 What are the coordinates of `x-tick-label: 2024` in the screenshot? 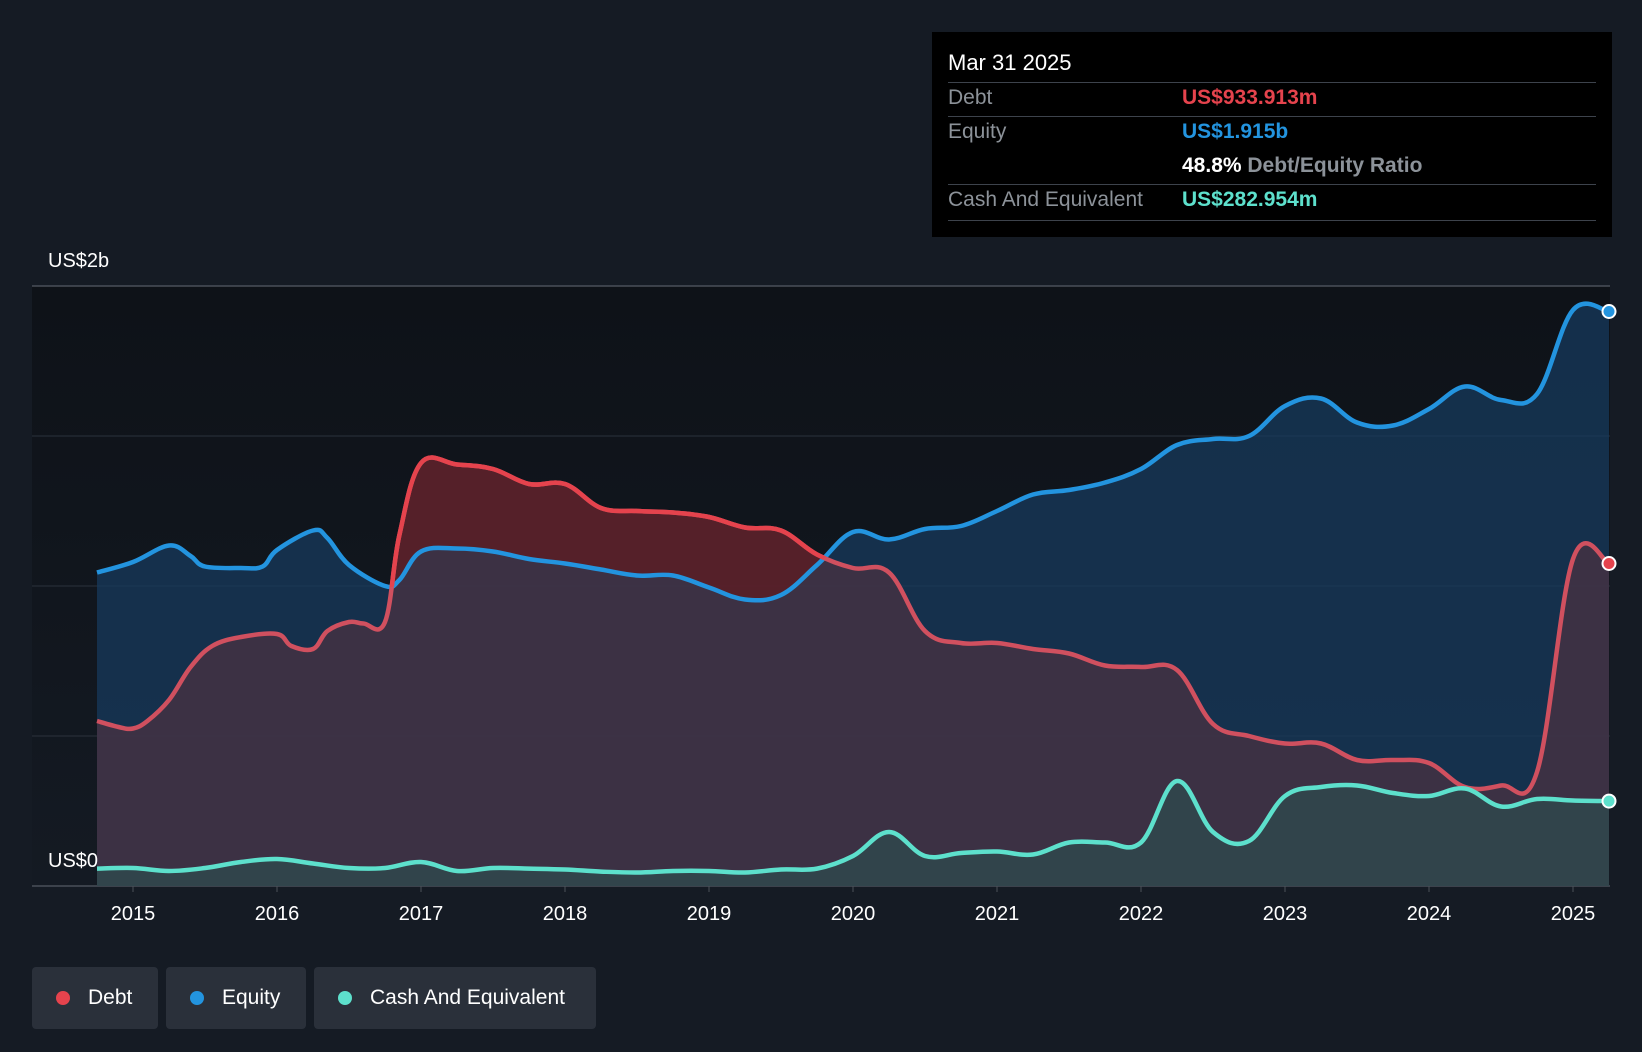 It's located at (1429, 914).